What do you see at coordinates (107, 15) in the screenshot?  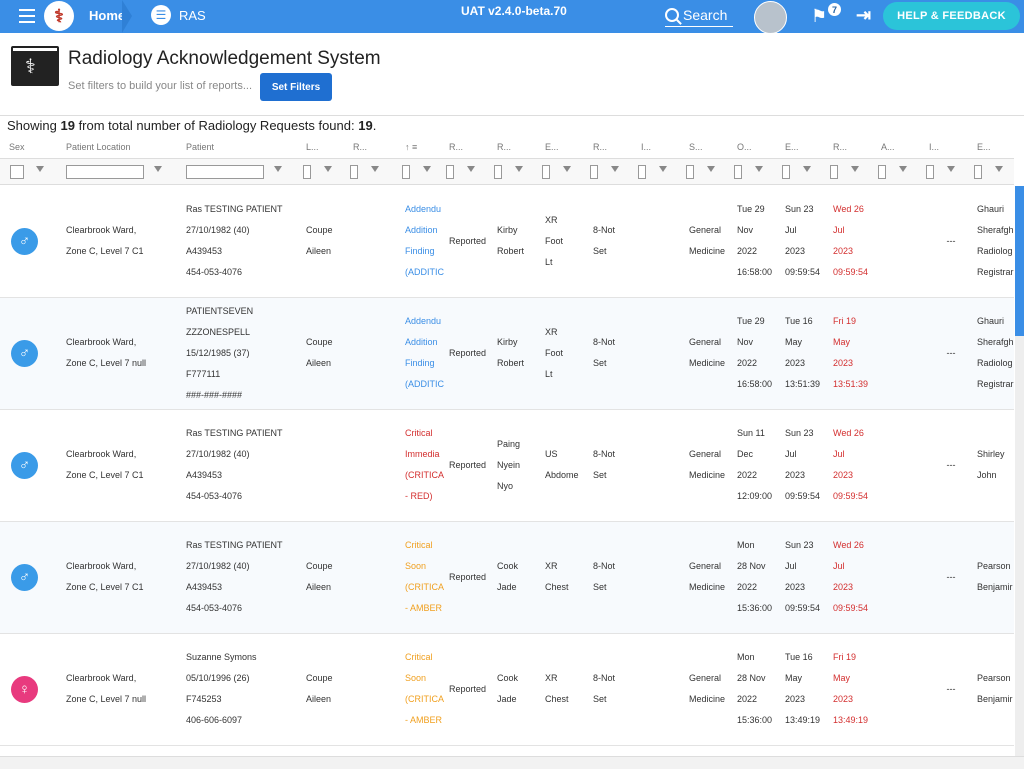 I see `breadcrumb-home: Home` at bounding box center [107, 15].